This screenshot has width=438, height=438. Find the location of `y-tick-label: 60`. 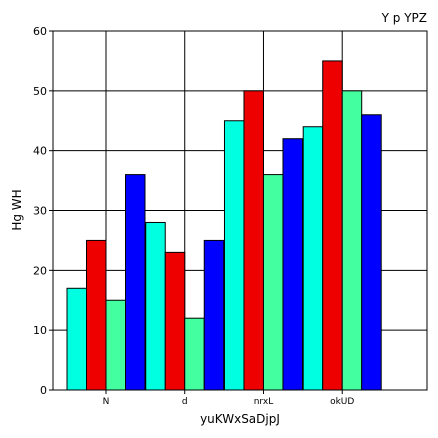

y-tick-label: 60 is located at coordinates (40, 31).